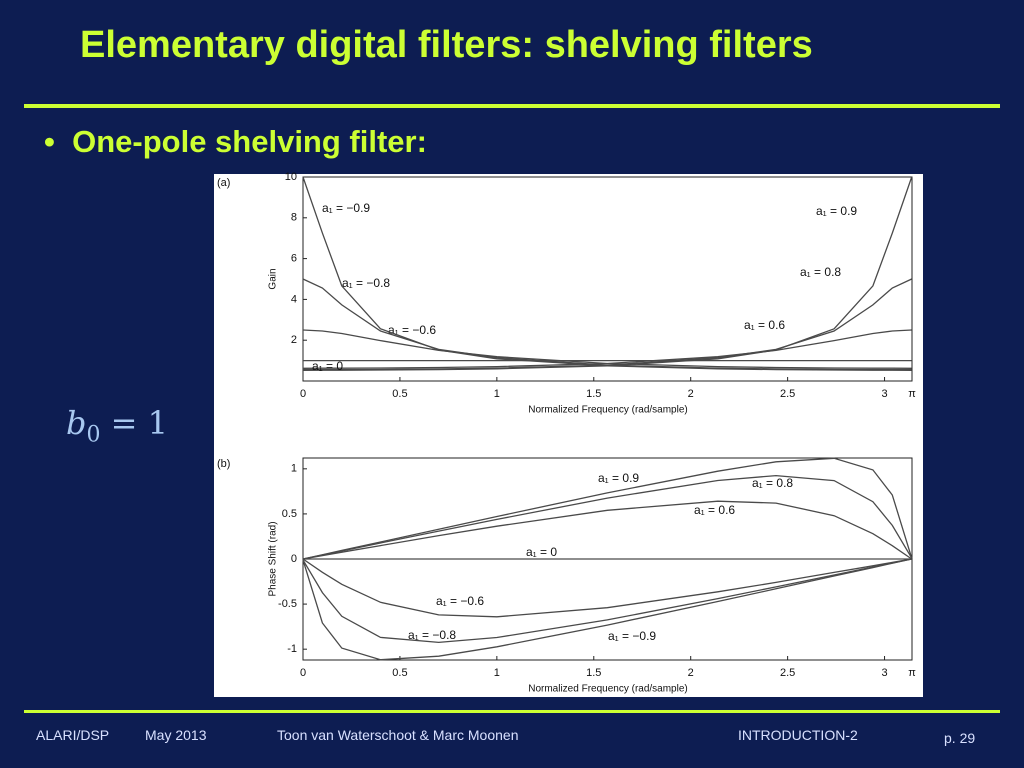 The width and height of the screenshot is (1024, 768). I want to click on eq-rhs: = 1, so click(139, 423).